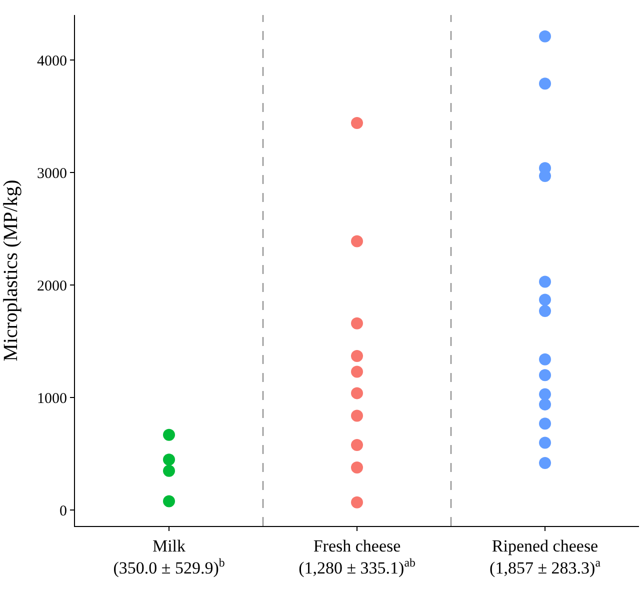  What do you see at coordinates (52, 61) in the screenshot?
I see `y-tick-label: 4000` at bounding box center [52, 61].